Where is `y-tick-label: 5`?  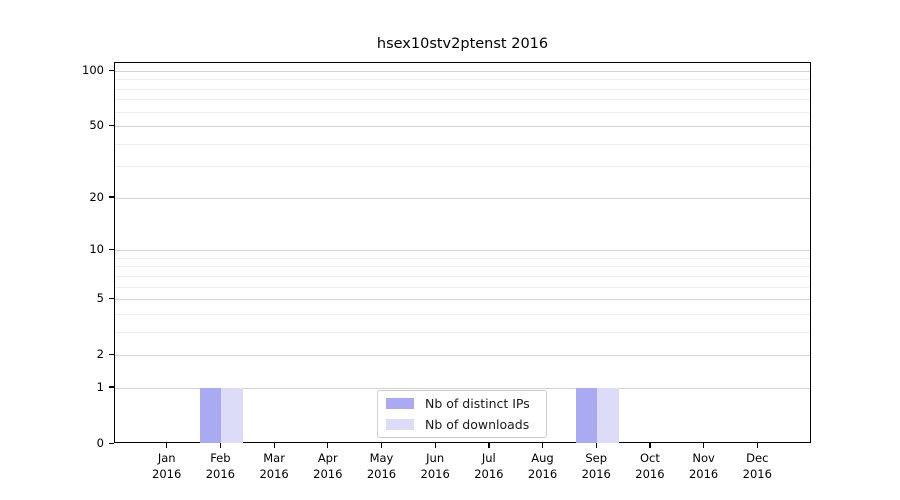
y-tick-label: 5 is located at coordinates (100, 298).